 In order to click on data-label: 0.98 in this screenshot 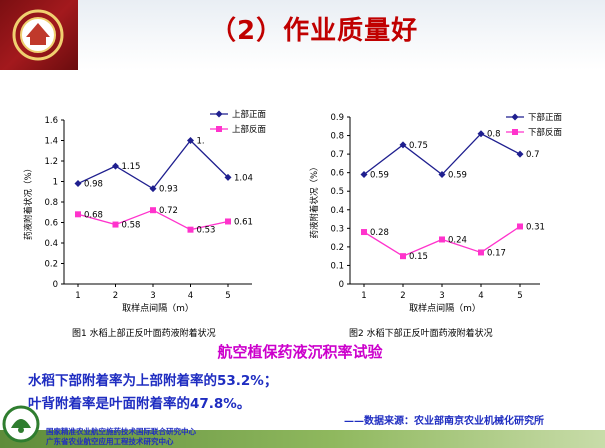, I will do `click(93, 185)`.